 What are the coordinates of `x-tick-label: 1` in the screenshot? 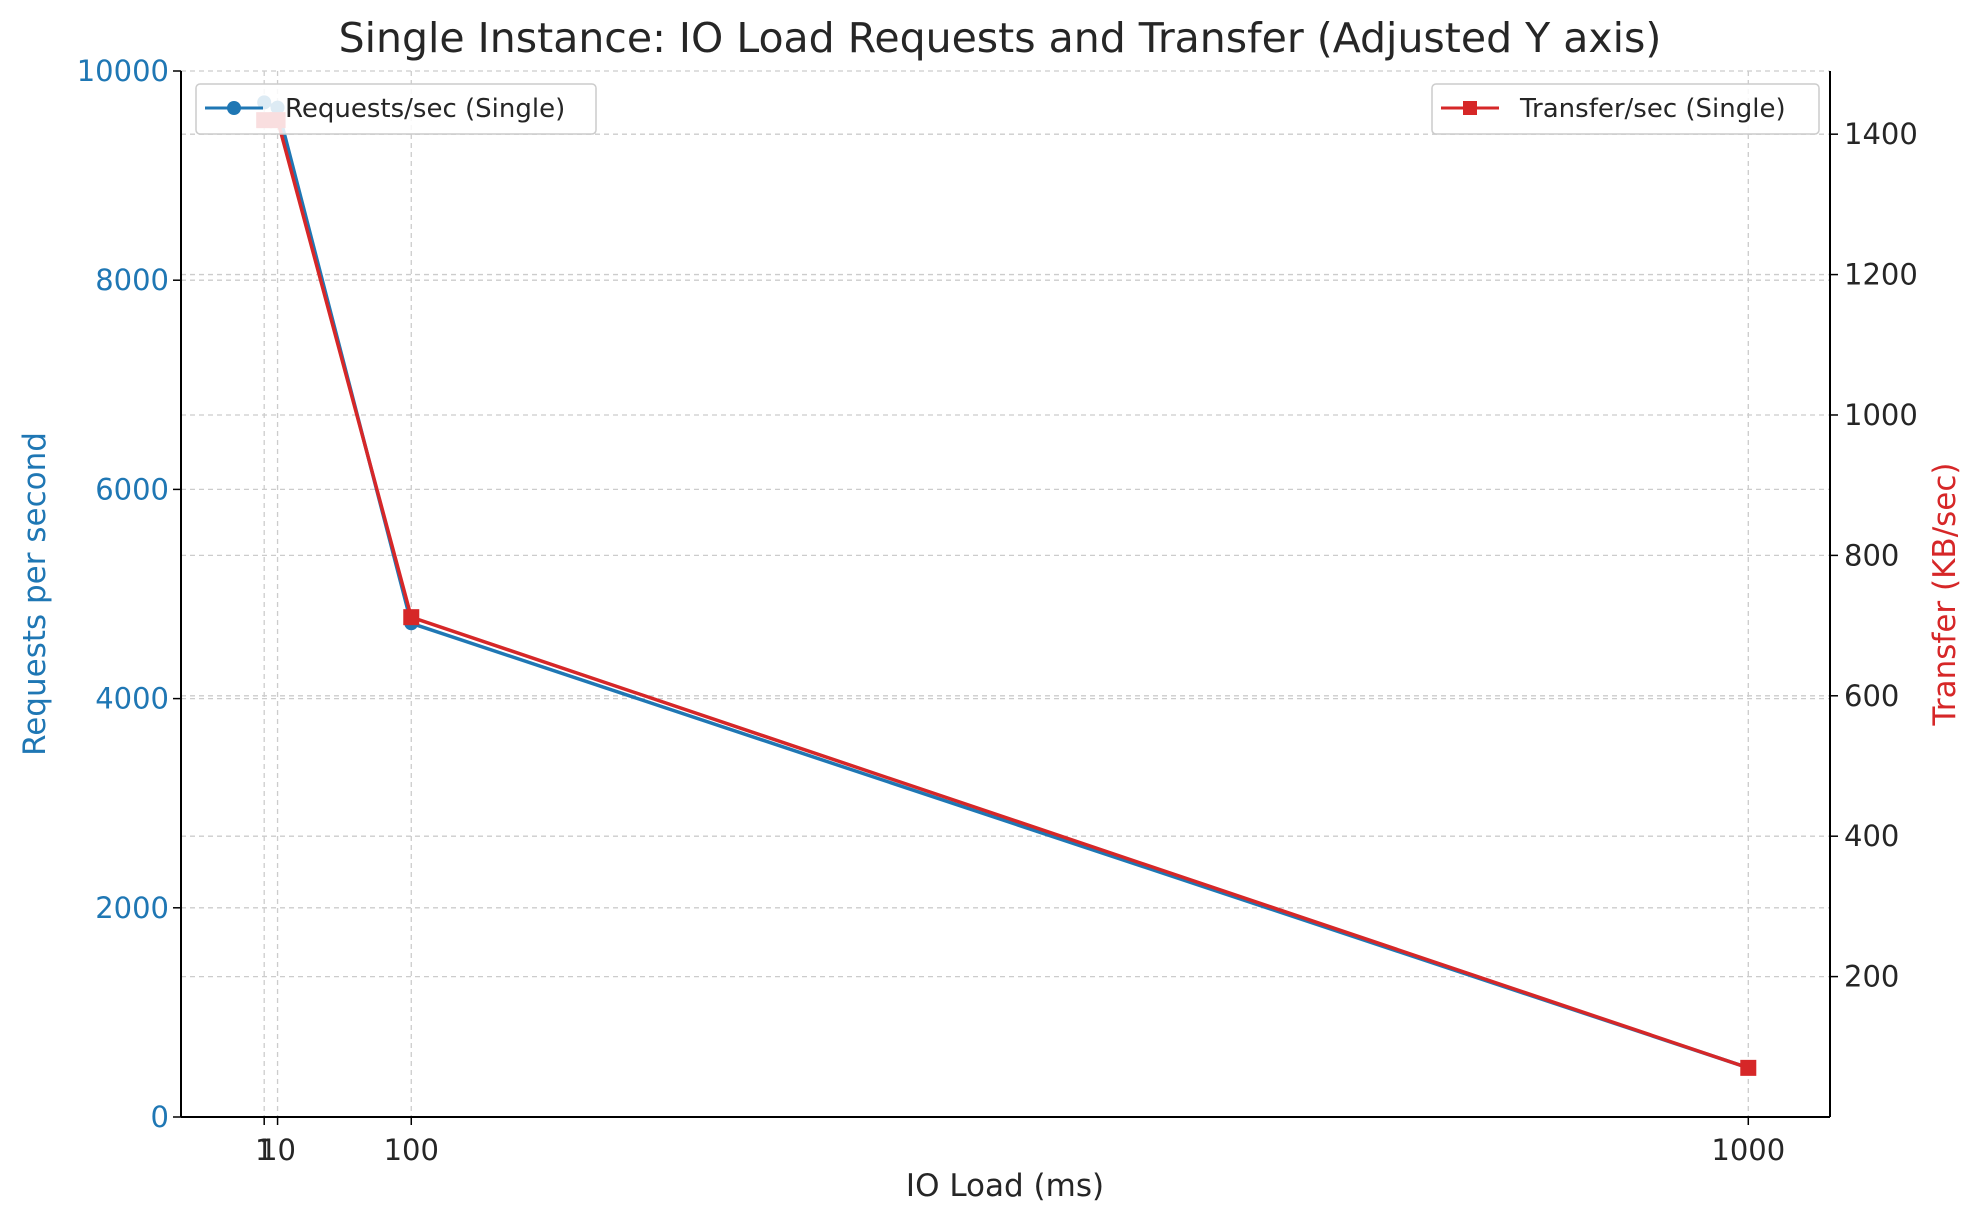 It's located at (264, 1150).